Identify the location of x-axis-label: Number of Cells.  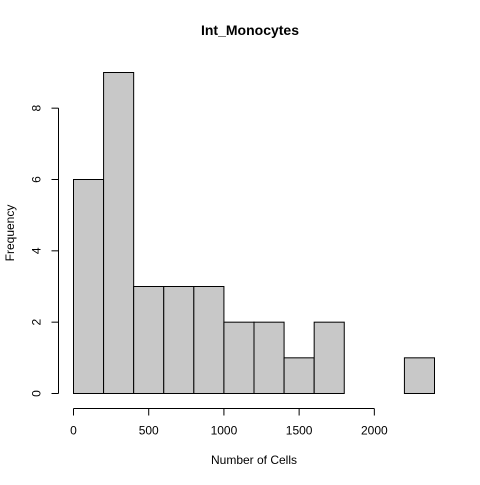
(254, 460).